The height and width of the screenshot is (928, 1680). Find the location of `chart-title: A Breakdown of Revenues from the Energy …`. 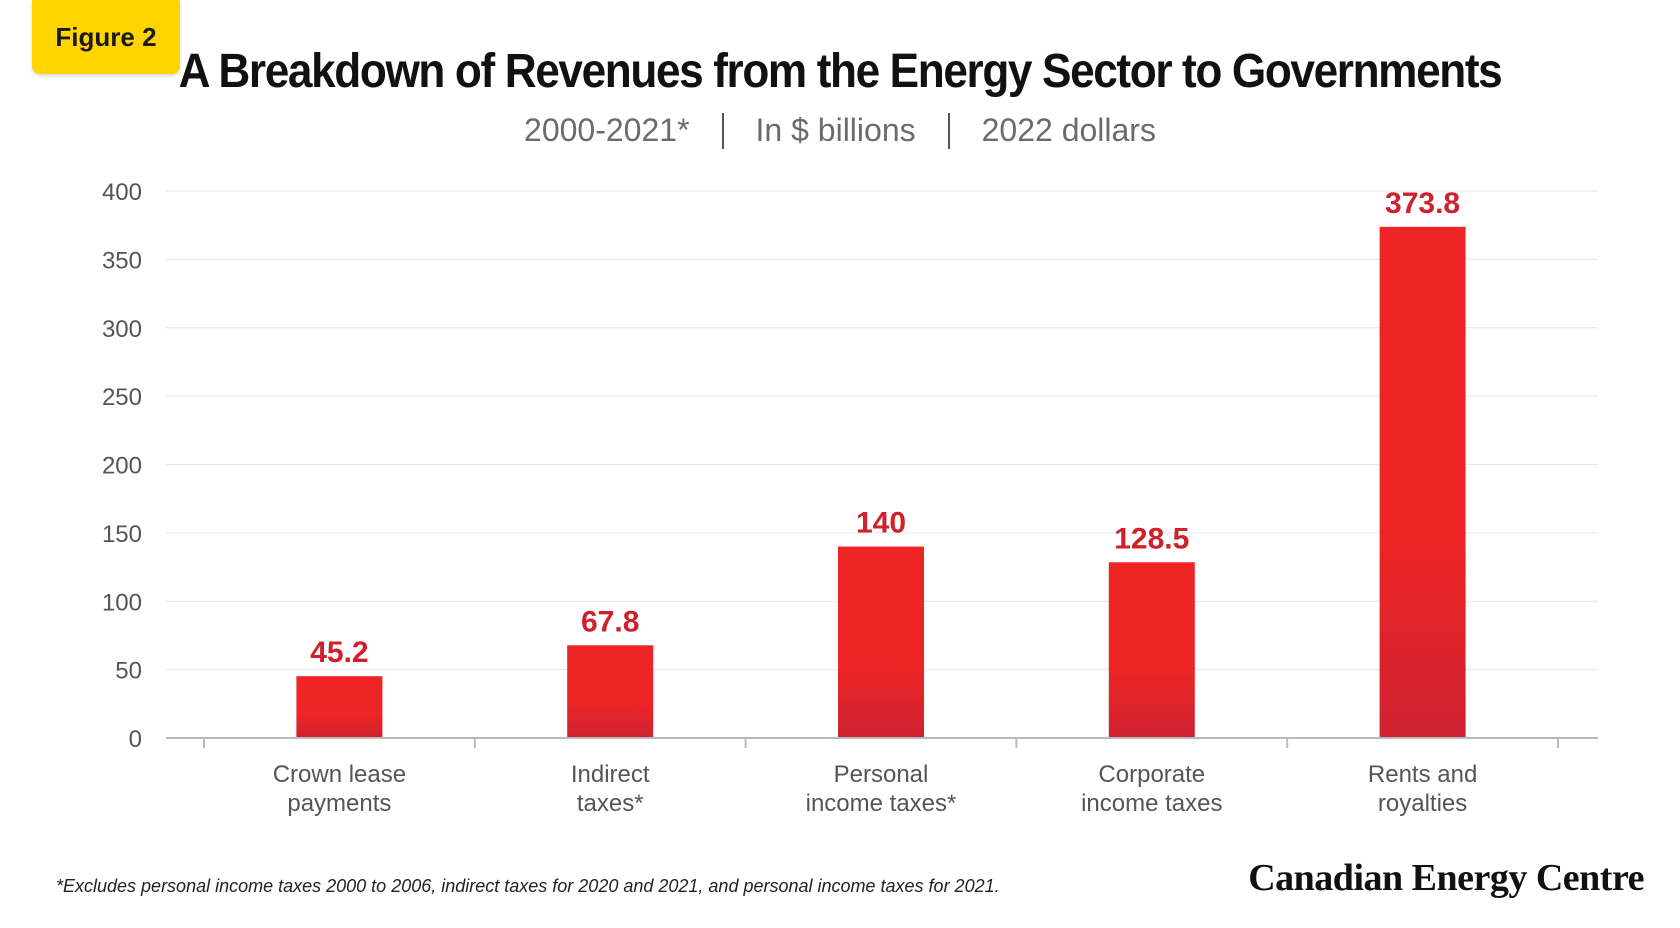

chart-title: A Breakdown of Revenues from the Energy … is located at coordinates (840, 71).